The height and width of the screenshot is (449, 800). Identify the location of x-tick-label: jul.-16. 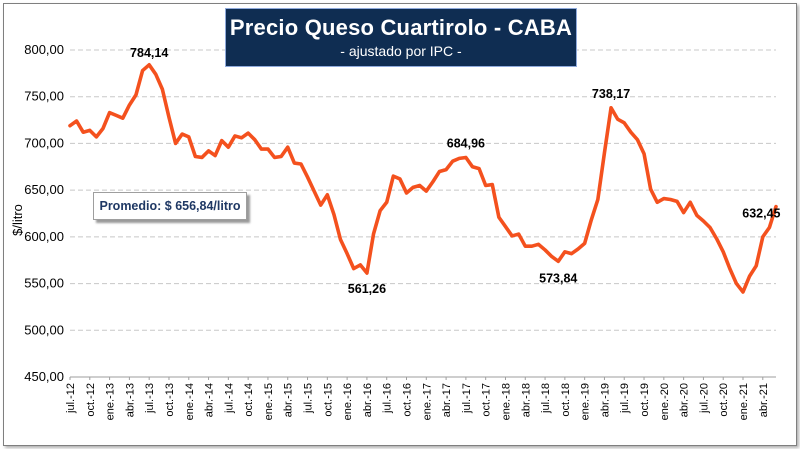
(388, 398).